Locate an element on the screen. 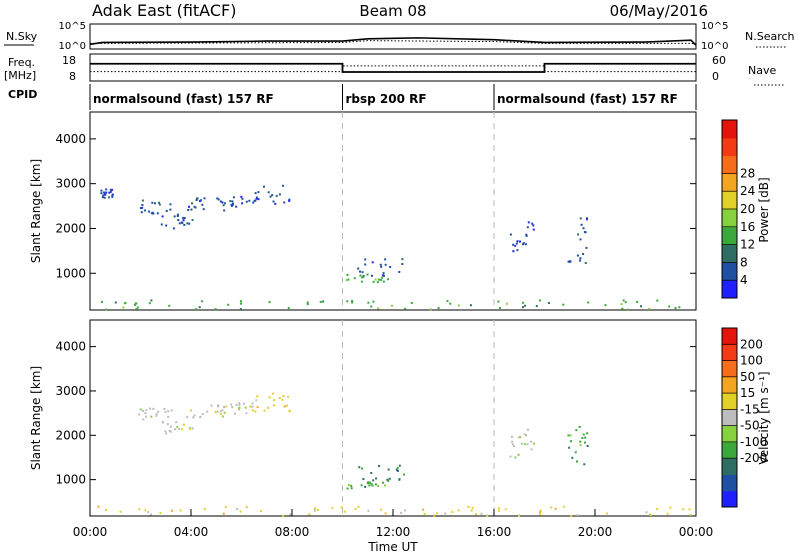  colorbar-tick-label-0: 200 is located at coordinates (751, 344).